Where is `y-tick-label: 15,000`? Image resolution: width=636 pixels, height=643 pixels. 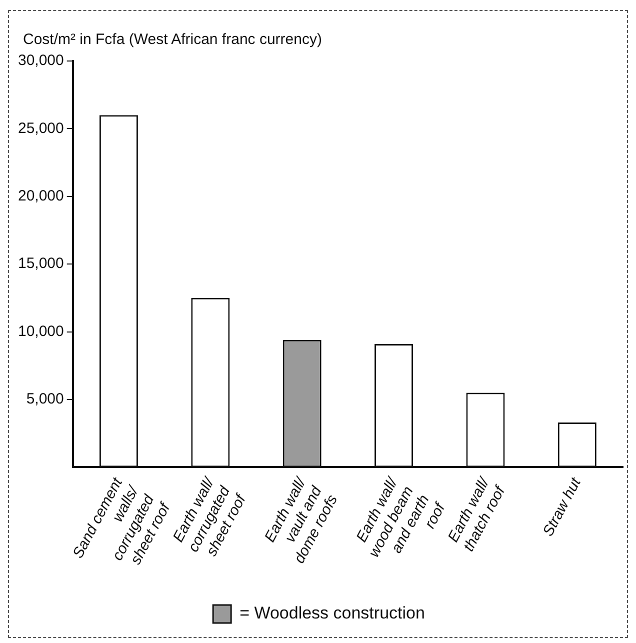
y-tick-label: 15,000 is located at coordinates (41, 263).